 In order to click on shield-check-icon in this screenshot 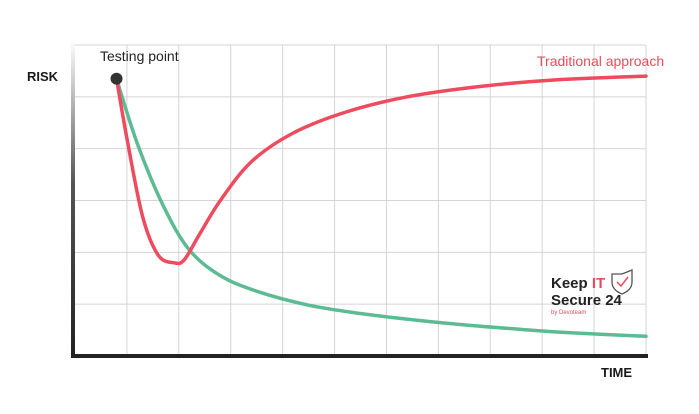, I will do `click(622, 282)`.